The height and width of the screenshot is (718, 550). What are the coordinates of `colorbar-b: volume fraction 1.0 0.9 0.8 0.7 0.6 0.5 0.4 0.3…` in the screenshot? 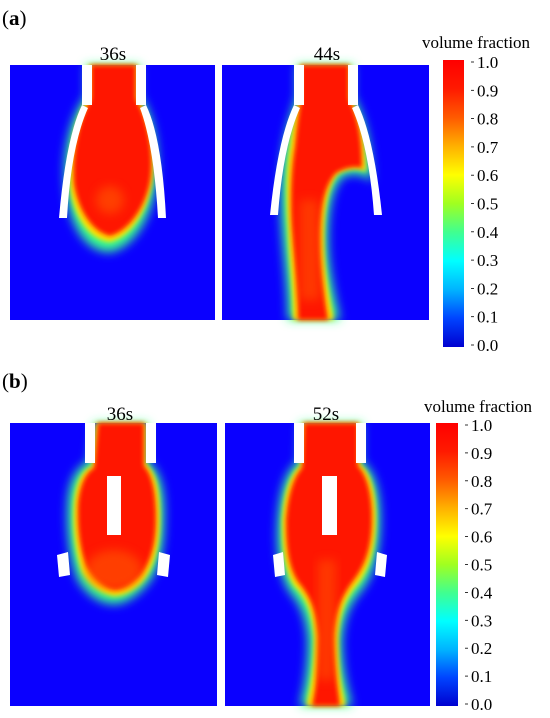 It's located at (478, 555).